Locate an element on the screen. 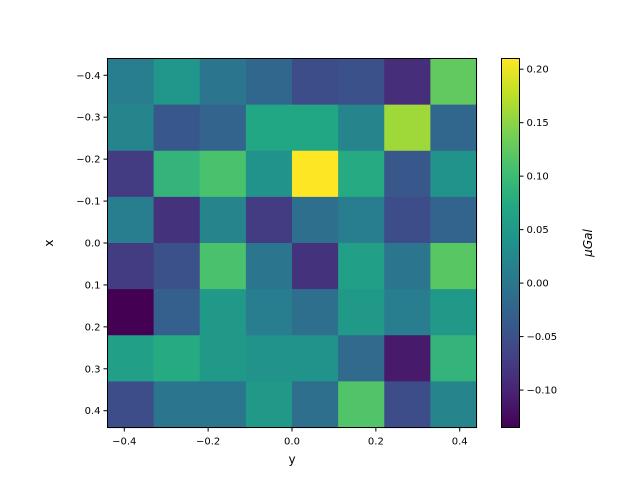 The width and height of the screenshot is (640, 480). colorbar-tick-label: 0.00 is located at coordinates (538, 284).